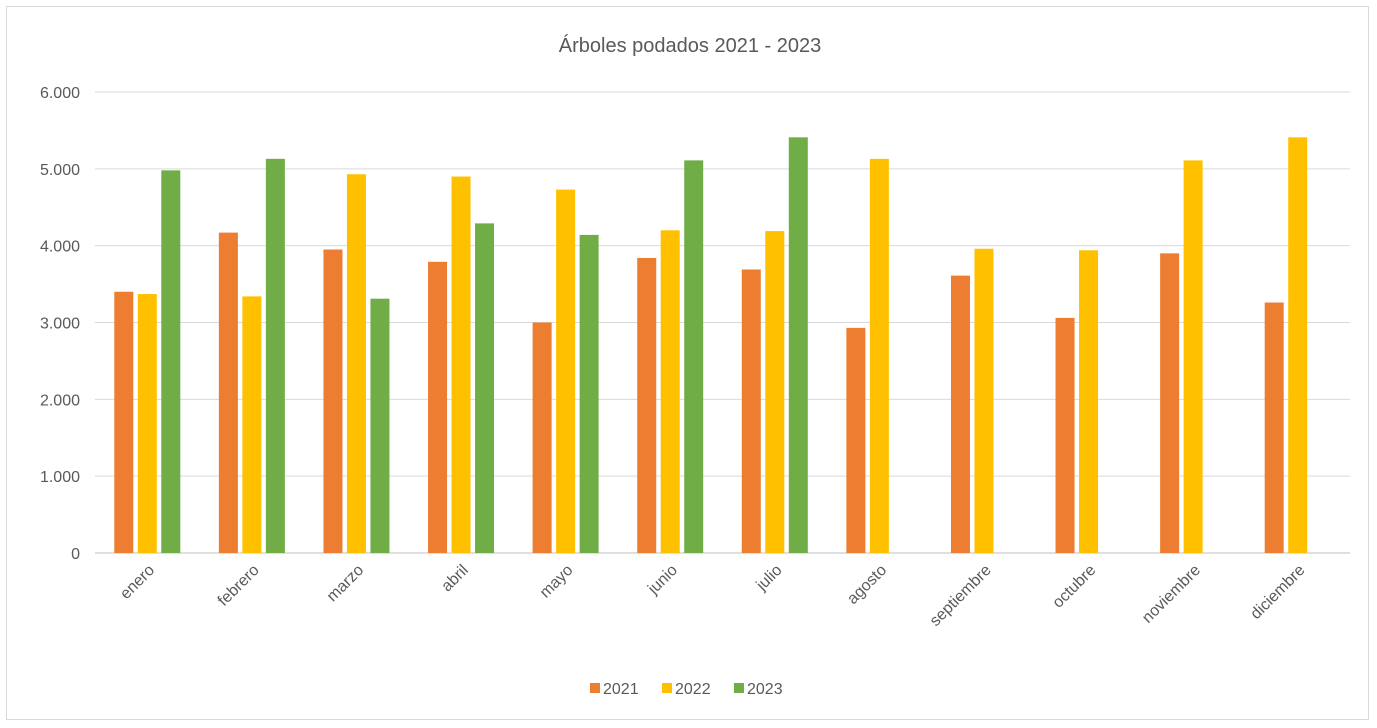  I want to click on bar-2021-marzo, so click(333, 401).